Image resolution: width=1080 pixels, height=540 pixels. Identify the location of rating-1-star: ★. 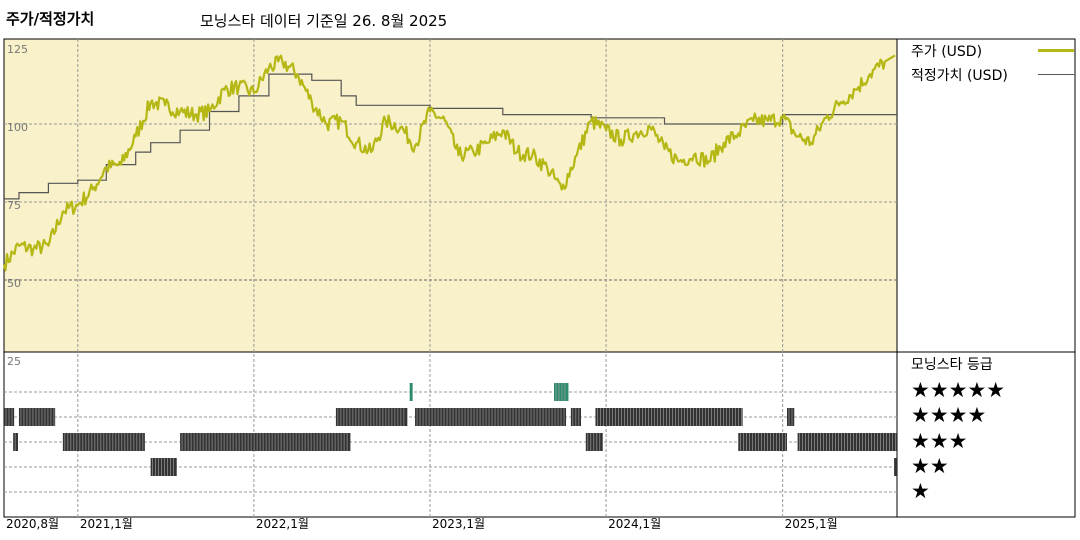
(920, 491).